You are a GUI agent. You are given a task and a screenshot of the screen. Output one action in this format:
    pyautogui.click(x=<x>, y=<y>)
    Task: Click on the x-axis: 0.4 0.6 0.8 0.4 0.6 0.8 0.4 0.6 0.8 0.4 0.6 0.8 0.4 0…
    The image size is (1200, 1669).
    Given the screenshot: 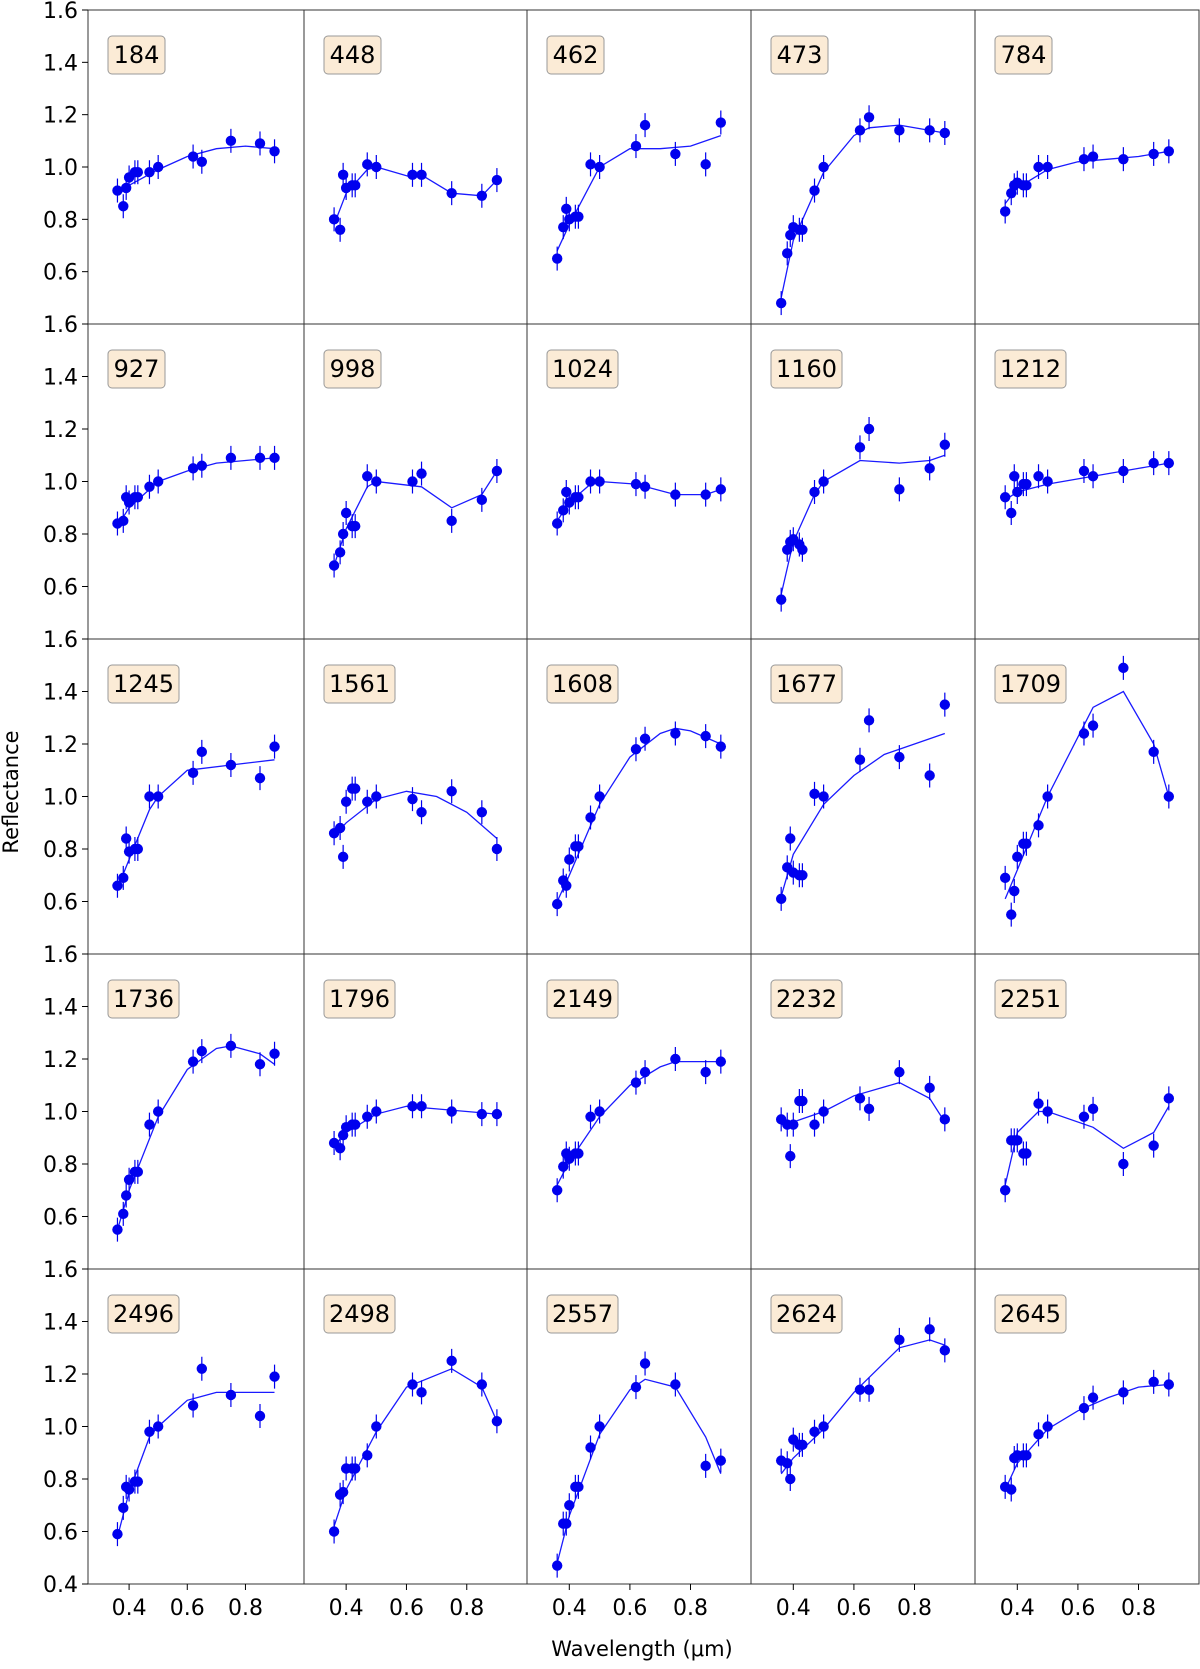 What is the action you would take?
    pyautogui.click(x=634, y=1602)
    